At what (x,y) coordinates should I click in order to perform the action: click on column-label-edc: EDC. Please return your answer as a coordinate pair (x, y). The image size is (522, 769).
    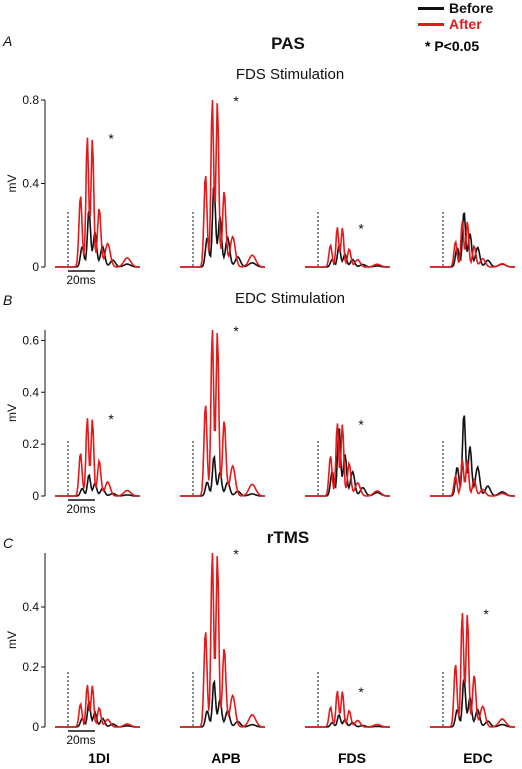
    Looking at the image, I should click on (478, 758).